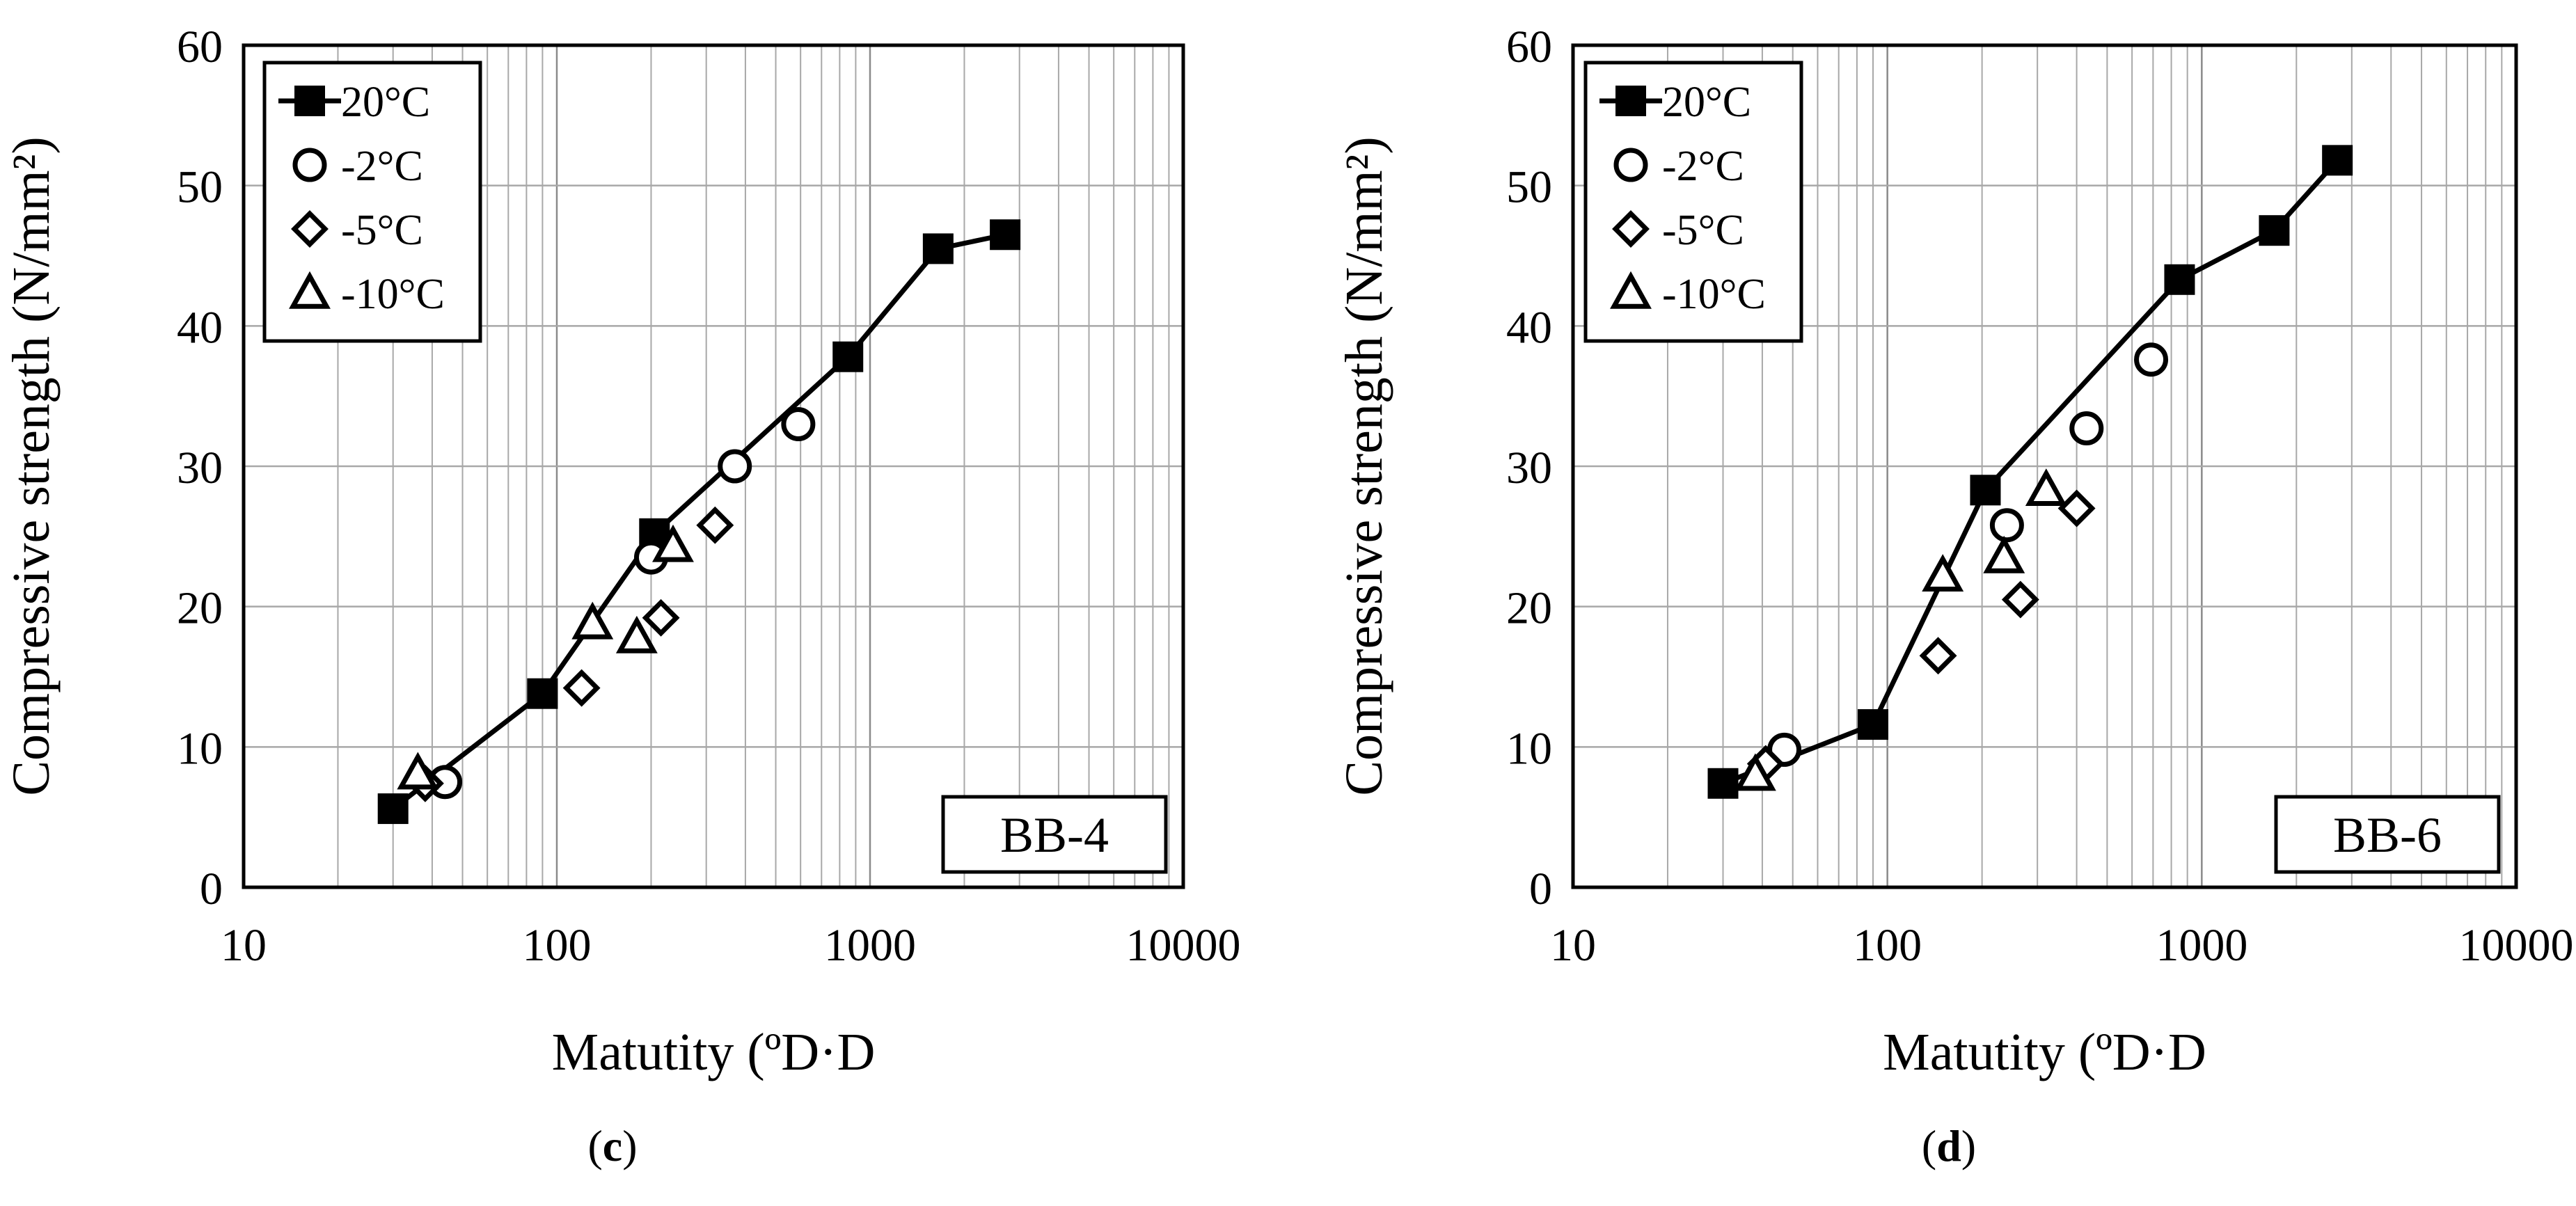 This screenshot has width=2576, height=1206. I want to click on series-3-d, so click(1900, 629).